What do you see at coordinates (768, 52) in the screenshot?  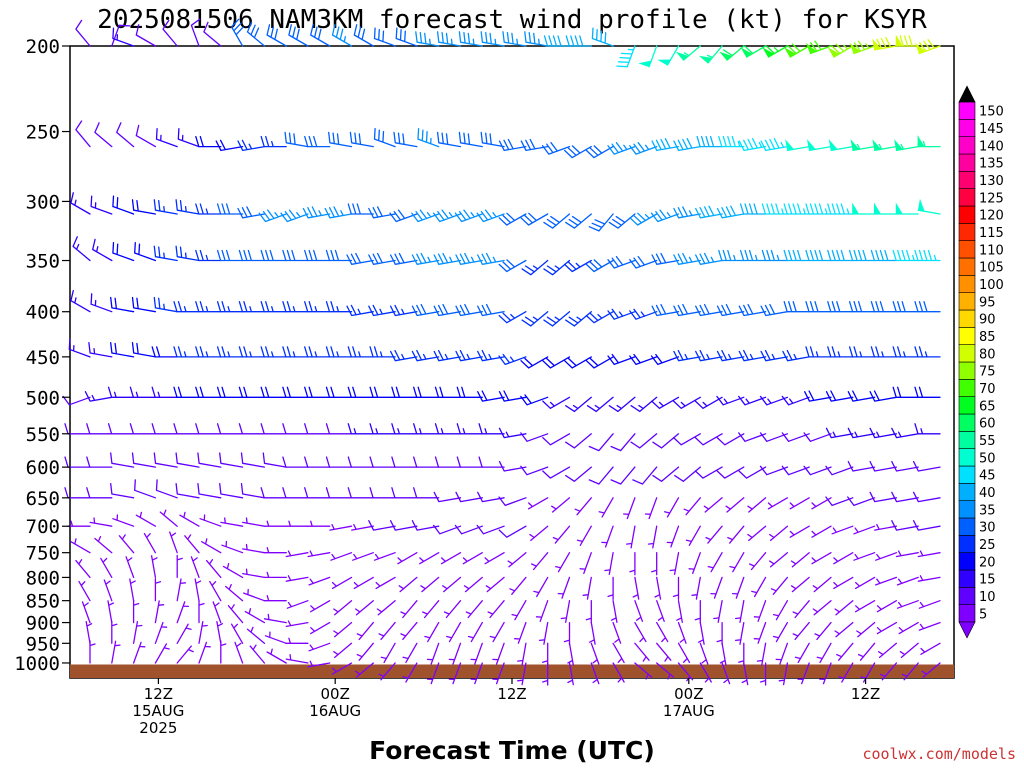 I see `wind-barb-pennant` at bounding box center [768, 52].